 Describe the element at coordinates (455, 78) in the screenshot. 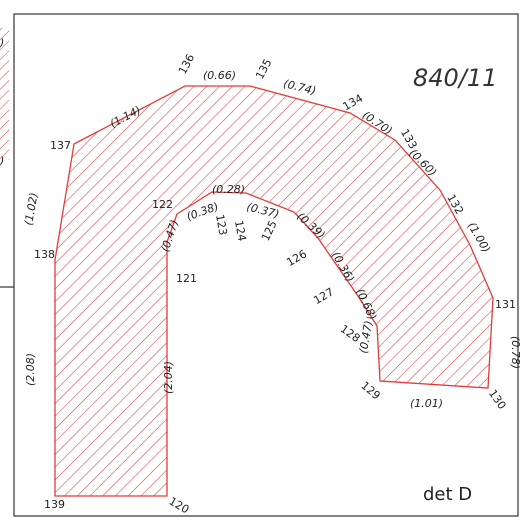

I see `parcel-id: 840/11` at that location.